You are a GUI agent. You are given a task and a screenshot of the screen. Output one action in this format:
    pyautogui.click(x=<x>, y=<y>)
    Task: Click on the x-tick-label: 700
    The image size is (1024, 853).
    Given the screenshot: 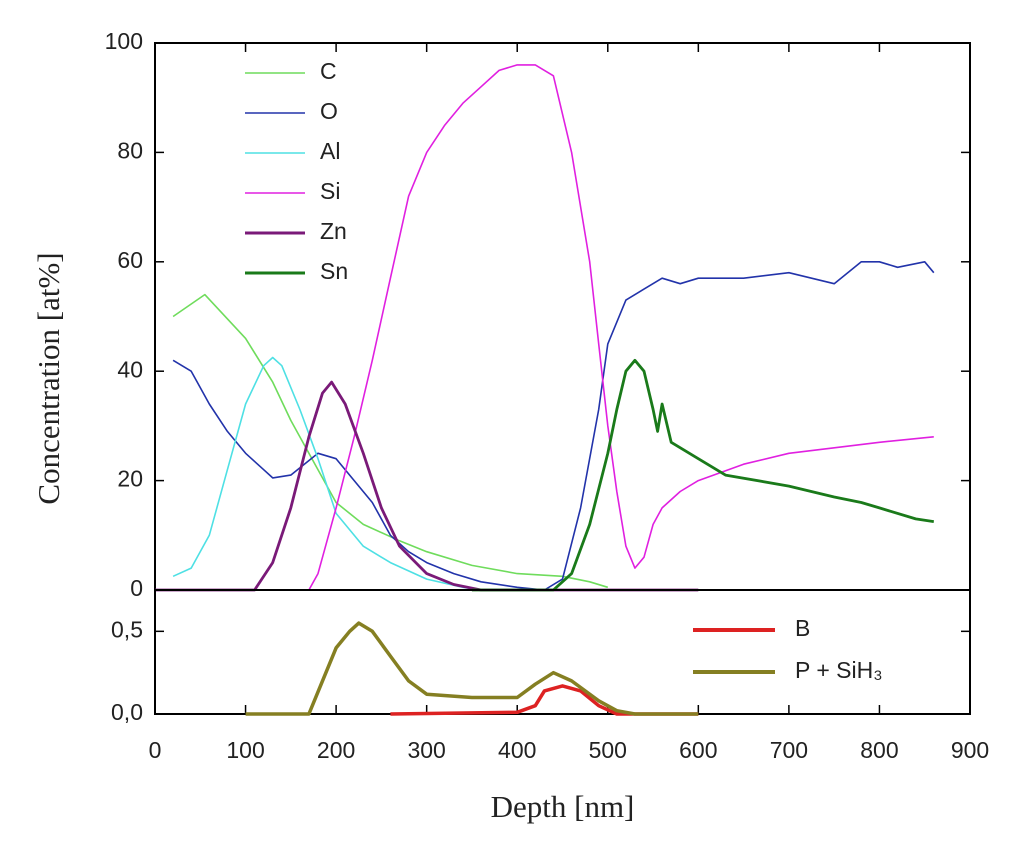 What is the action you would take?
    pyautogui.click(x=789, y=750)
    